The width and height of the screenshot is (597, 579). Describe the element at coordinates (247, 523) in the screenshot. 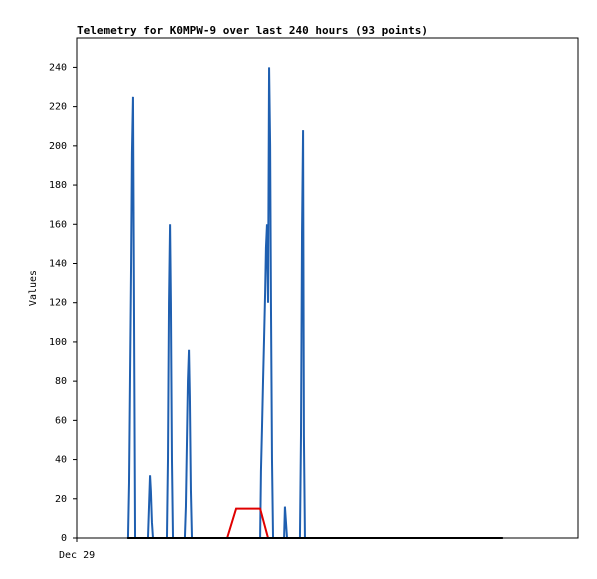

I see `series-line` at that location.